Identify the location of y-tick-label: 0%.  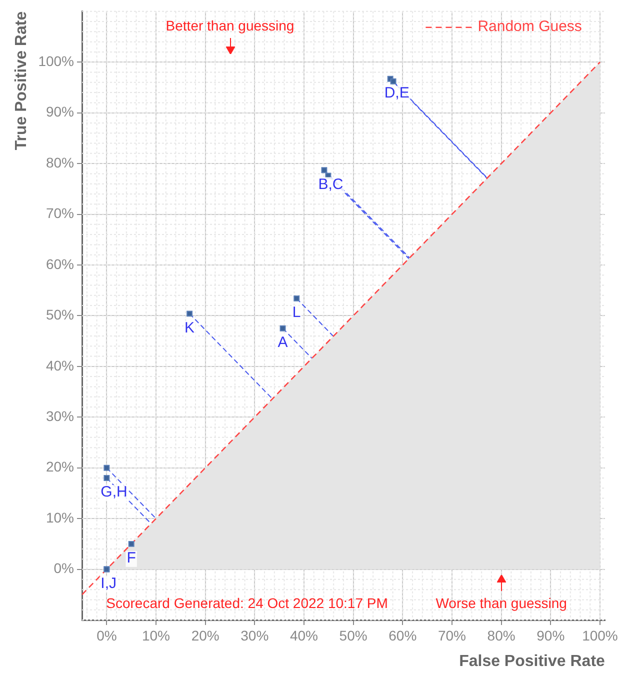
(64, 568).